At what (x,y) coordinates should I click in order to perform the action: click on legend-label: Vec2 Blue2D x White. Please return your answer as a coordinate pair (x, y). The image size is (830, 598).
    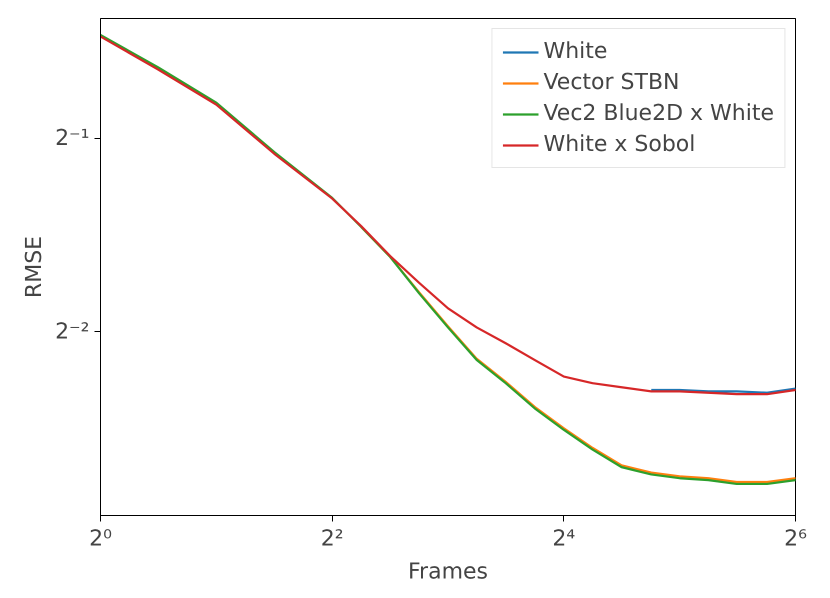
    Looking at the image, I should click on (658, 113).